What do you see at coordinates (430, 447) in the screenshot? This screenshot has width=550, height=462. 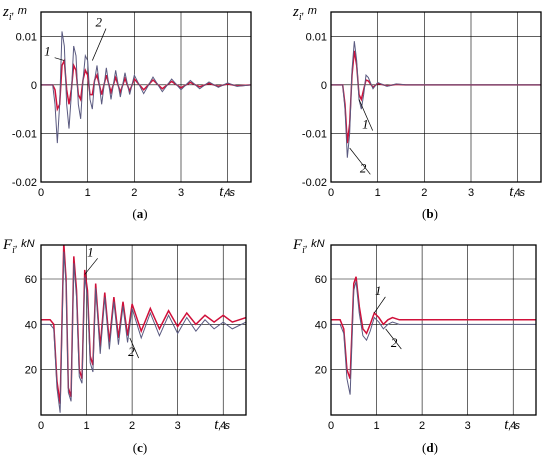 I see `panel-caption: (d)` at bounding box center [430, 447].